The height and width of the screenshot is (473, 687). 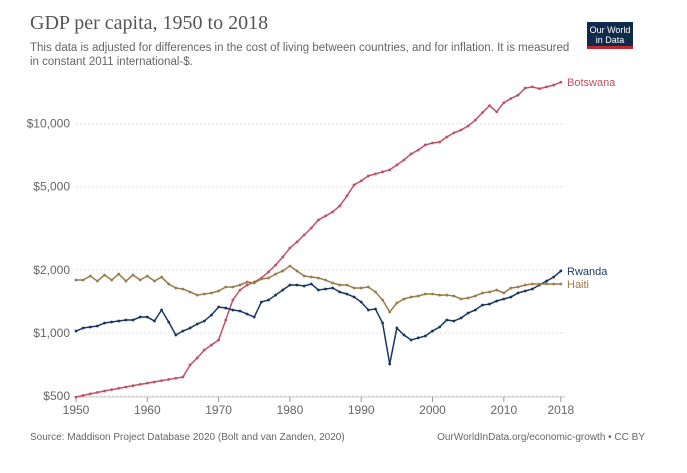 I want to click on owid-logo: Our World in Data, so click(x=610, y=35).